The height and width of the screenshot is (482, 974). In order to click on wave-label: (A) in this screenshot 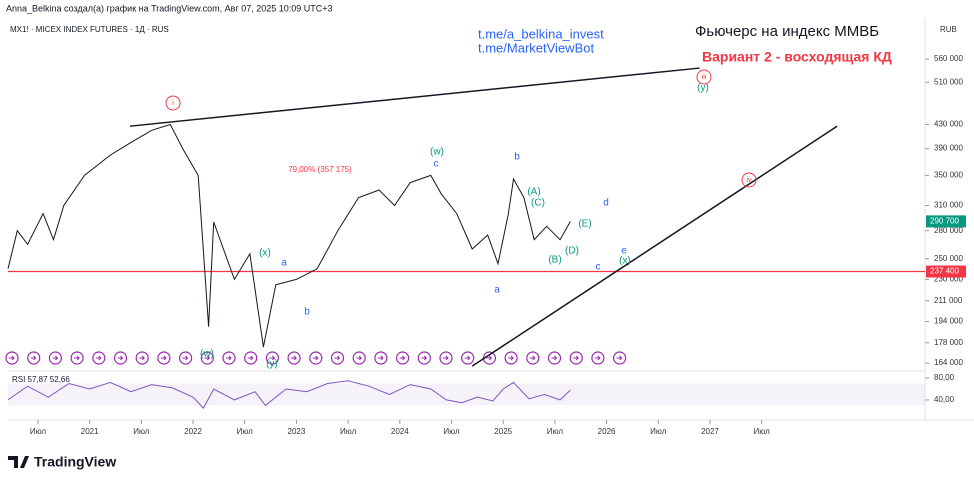, I will do `click(533, 192)`.